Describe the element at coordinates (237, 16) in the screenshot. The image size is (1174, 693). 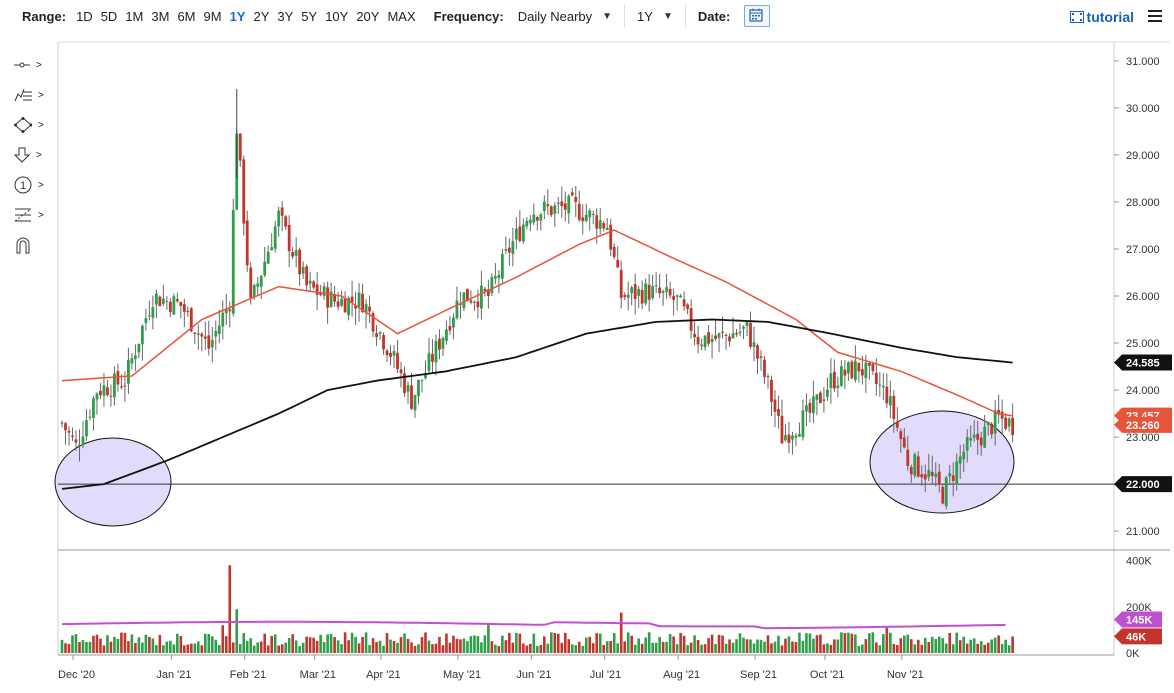
I see `range-button-1y: 1Y` at that location.